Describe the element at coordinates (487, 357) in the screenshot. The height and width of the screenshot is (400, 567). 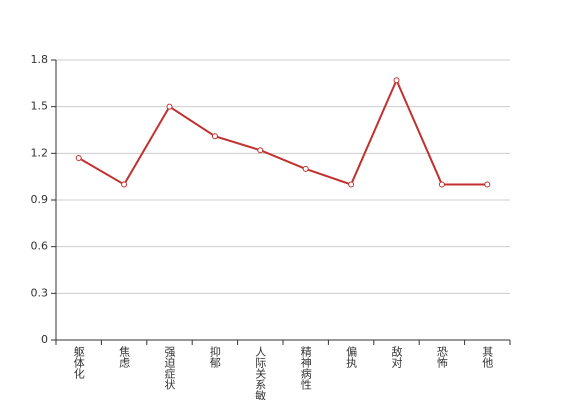
I see `x-tick-label: 其他` at that location.